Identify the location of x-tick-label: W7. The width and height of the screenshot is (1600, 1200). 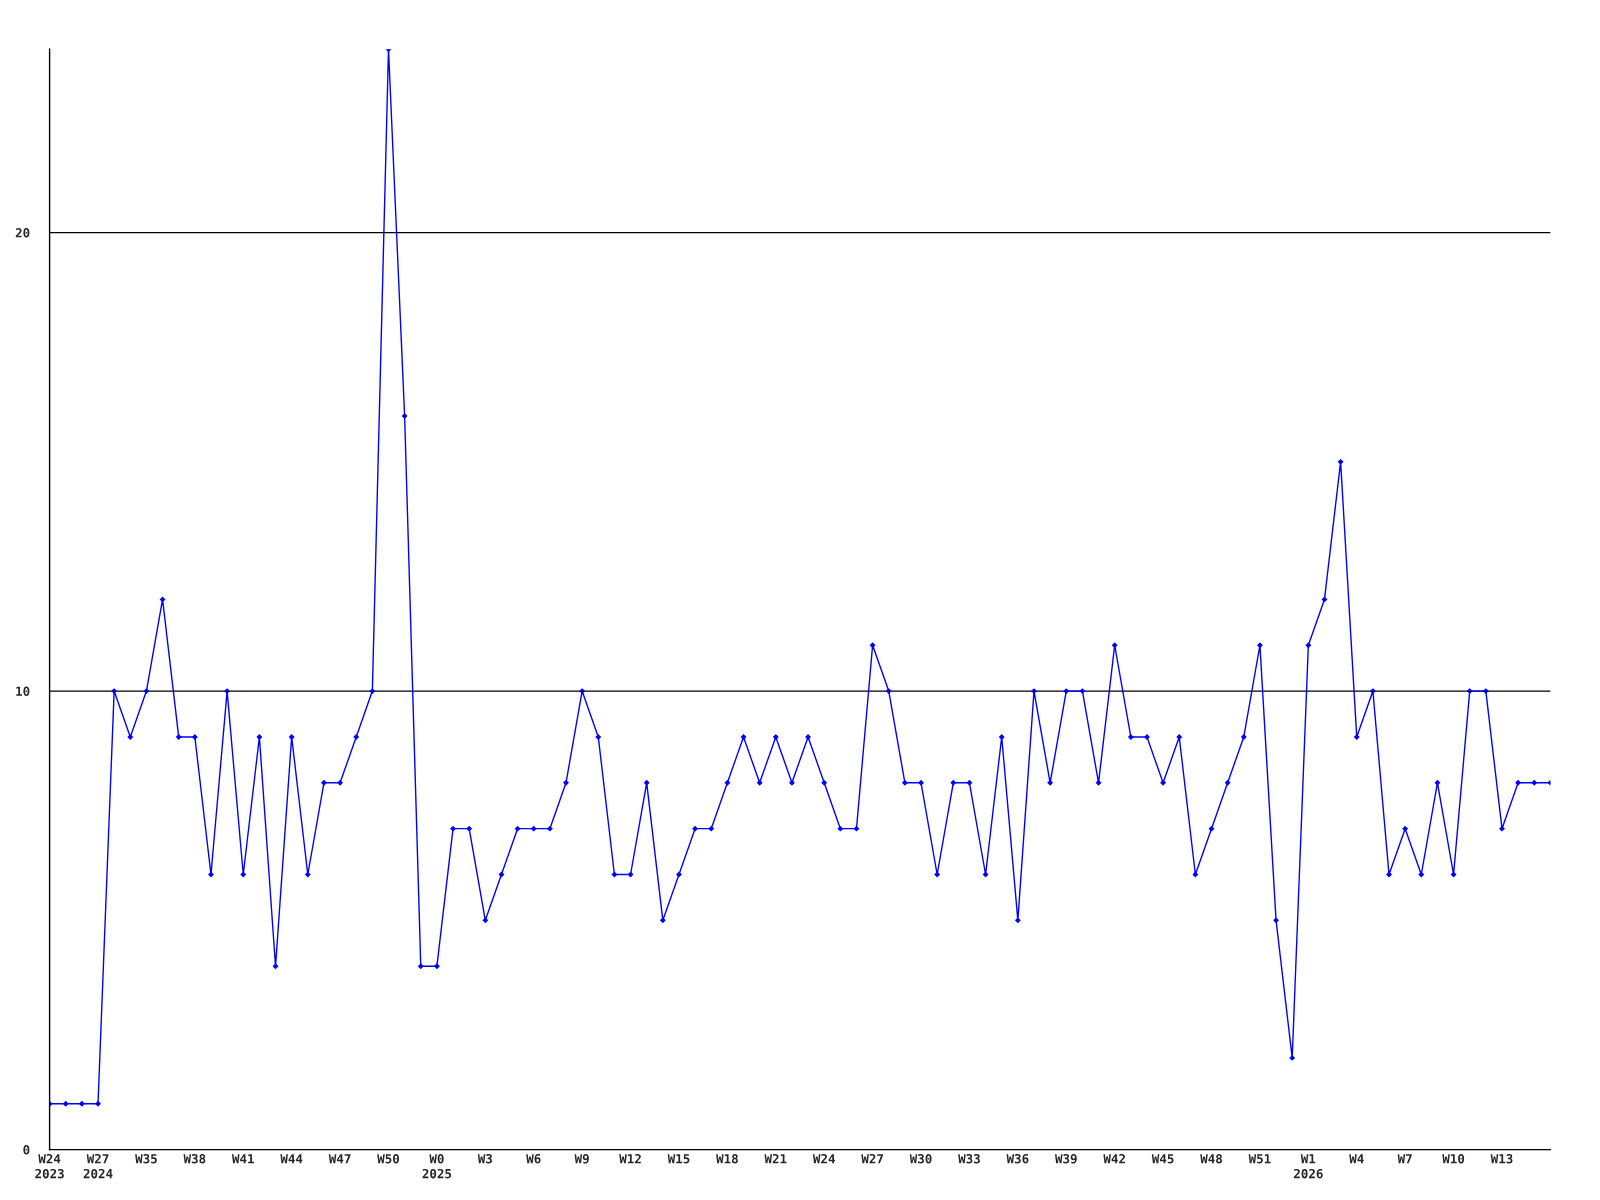
(1404, 1159).